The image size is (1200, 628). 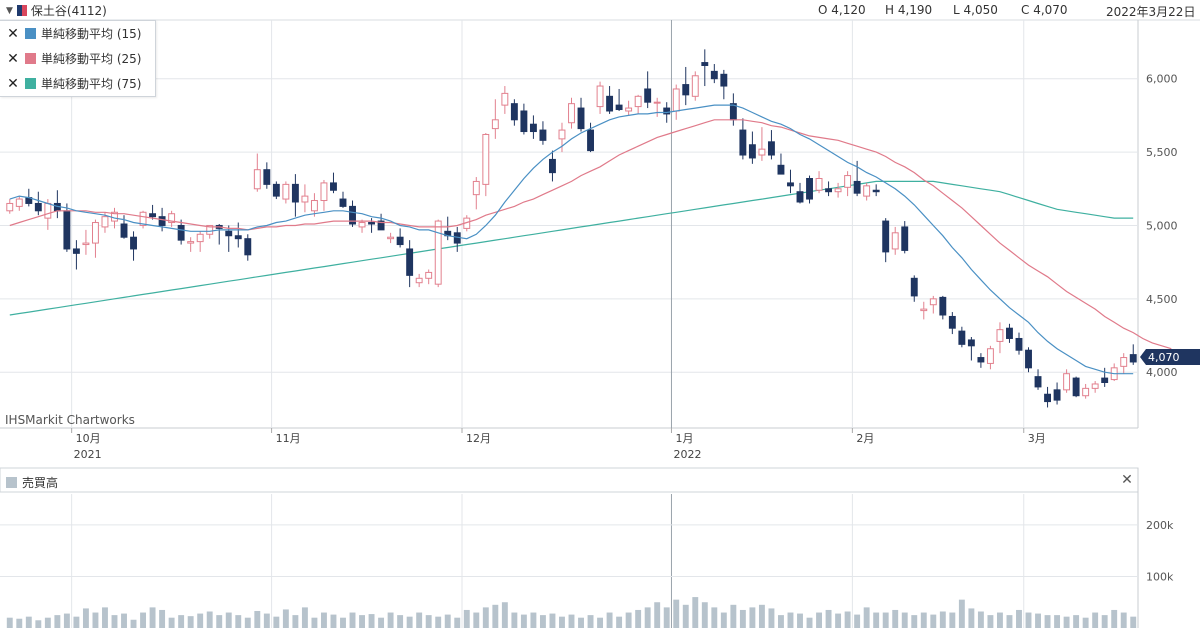 I want to click on legend-item-ma25: ✕ 単純移動平均 (25), so click(x=77, y=58).